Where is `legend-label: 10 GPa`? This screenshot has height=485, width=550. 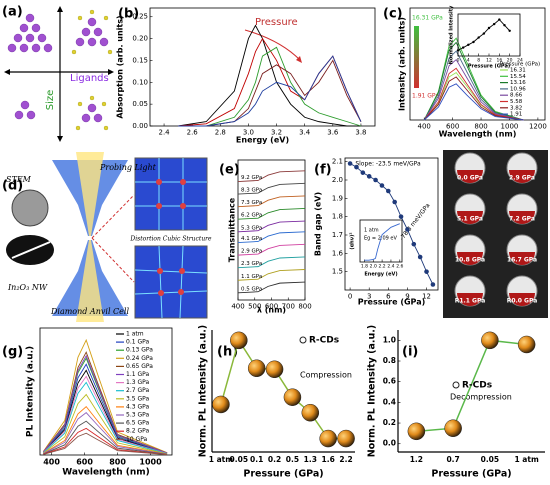
legend-label: 10 GPa is located at coordinates (137, 439).